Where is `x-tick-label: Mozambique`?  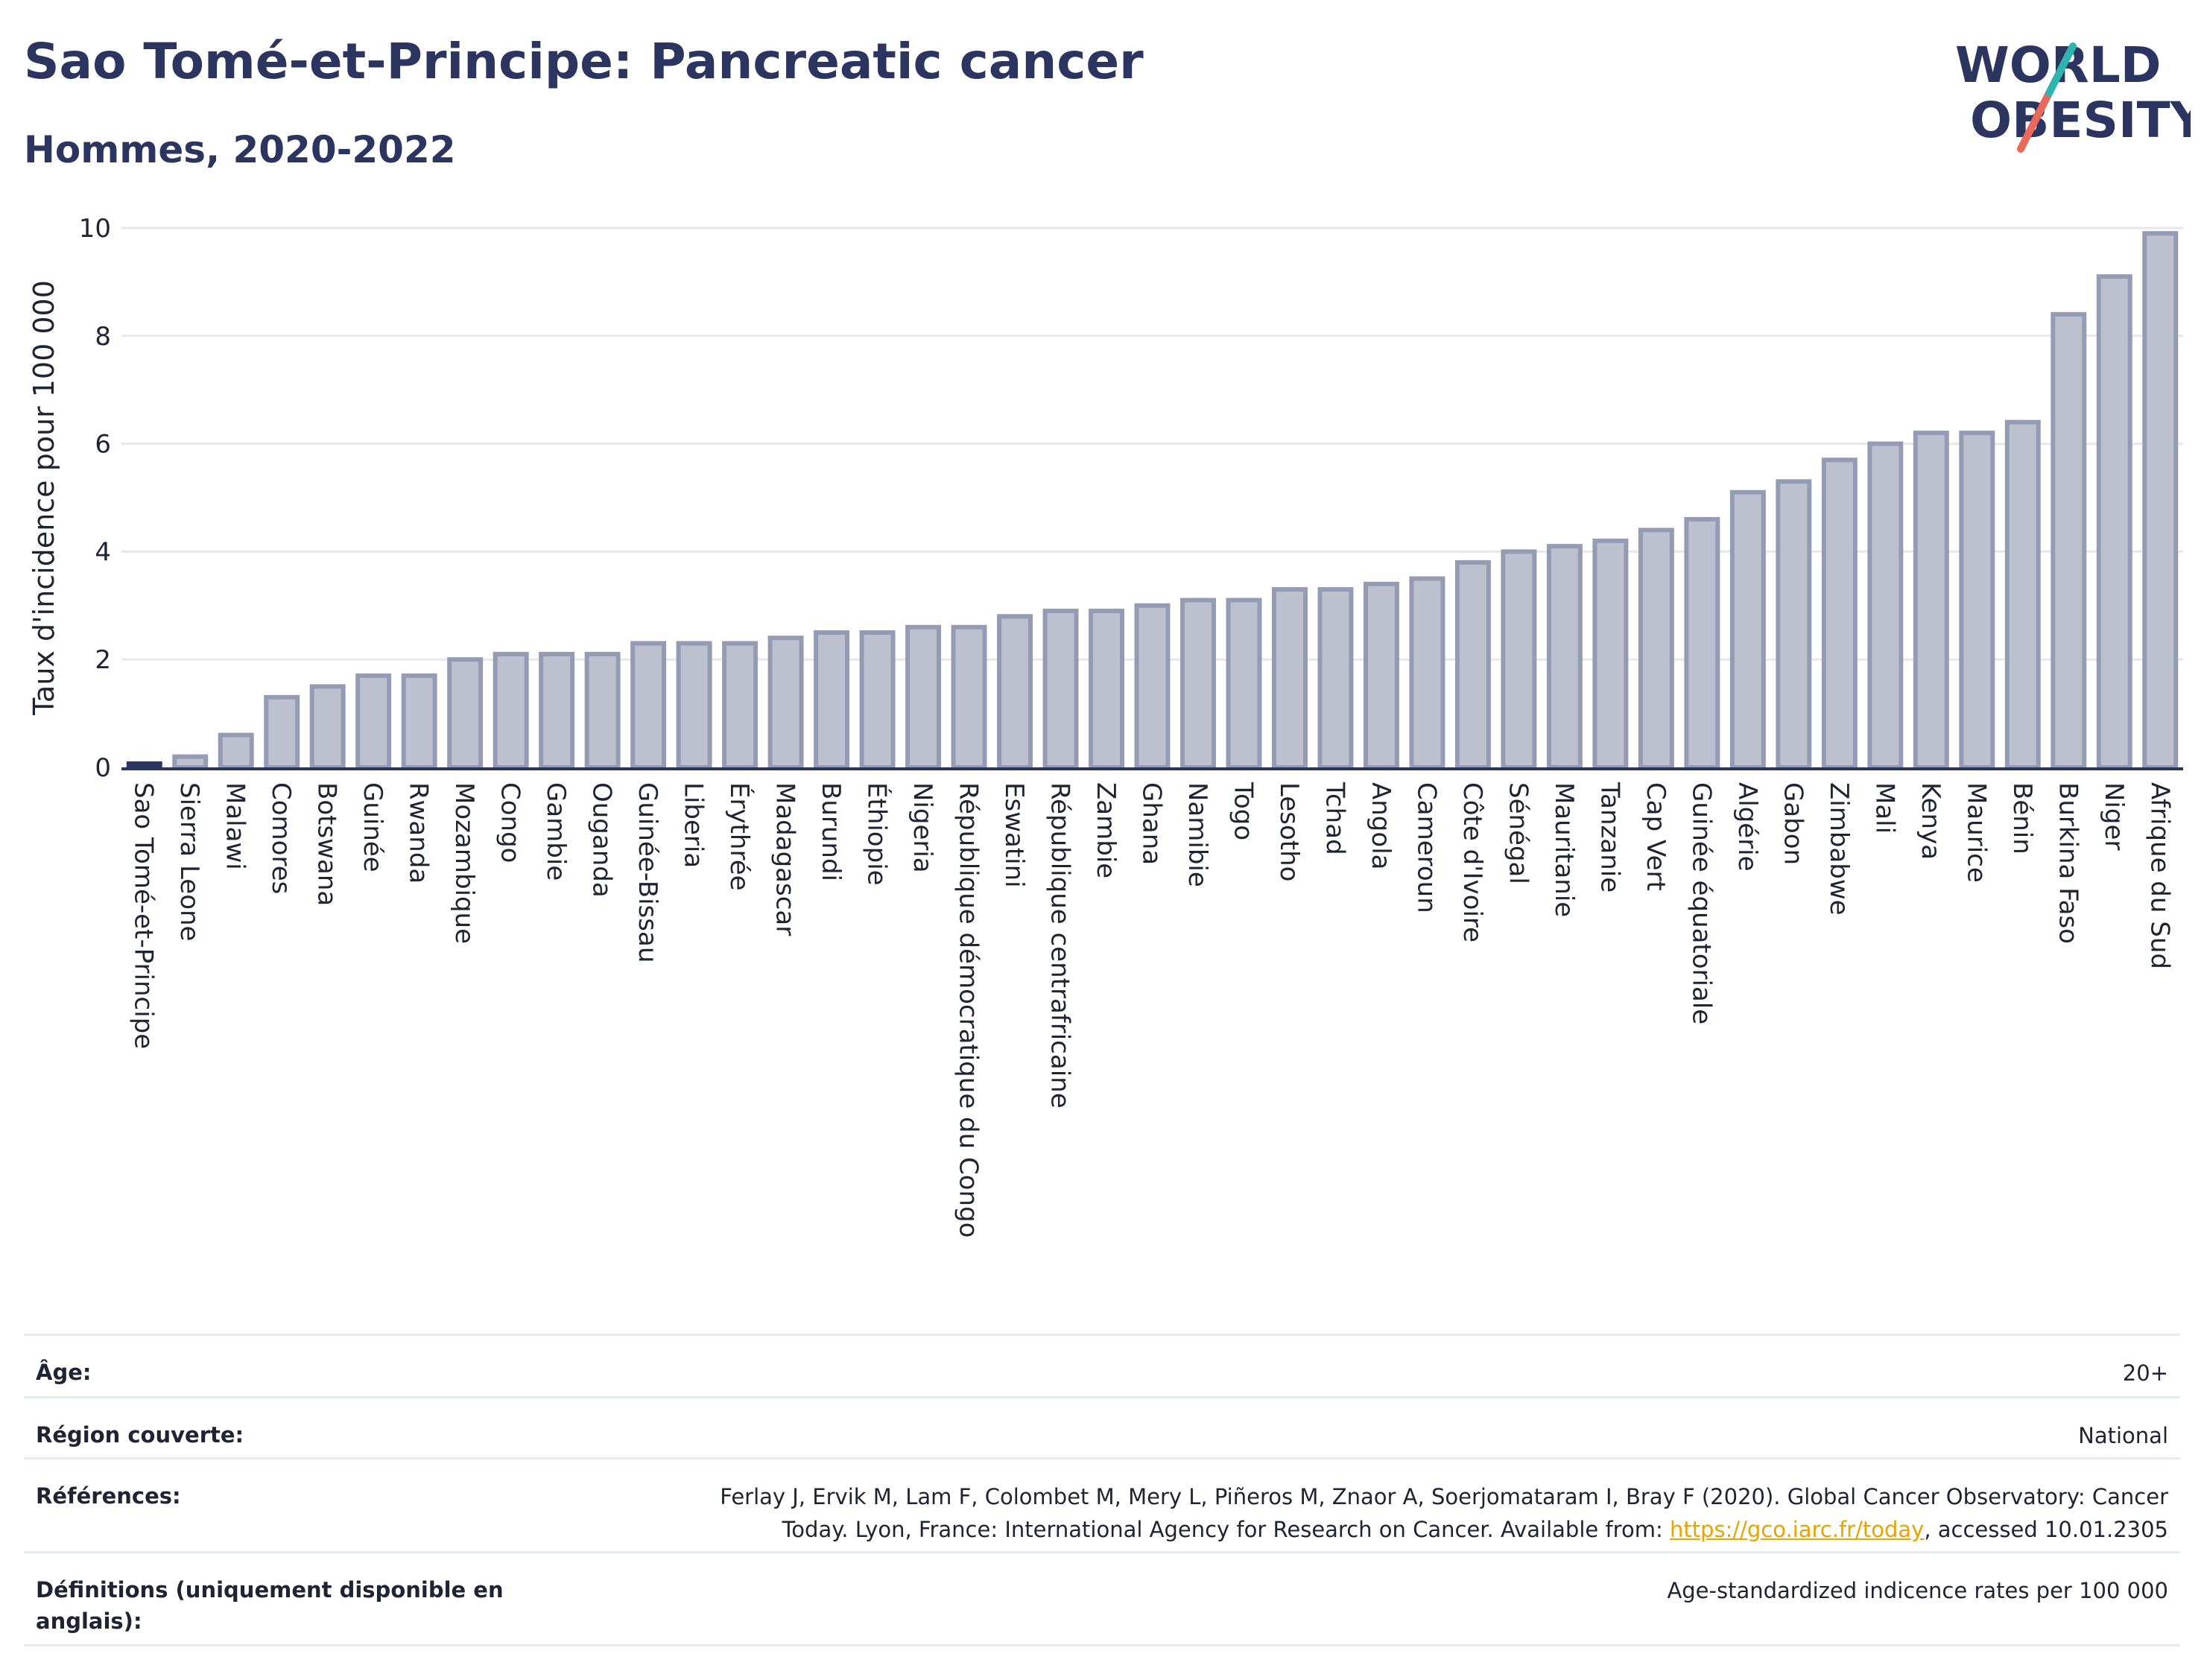
x-tick-label: Mozambique is located at coordinates (464, 863).